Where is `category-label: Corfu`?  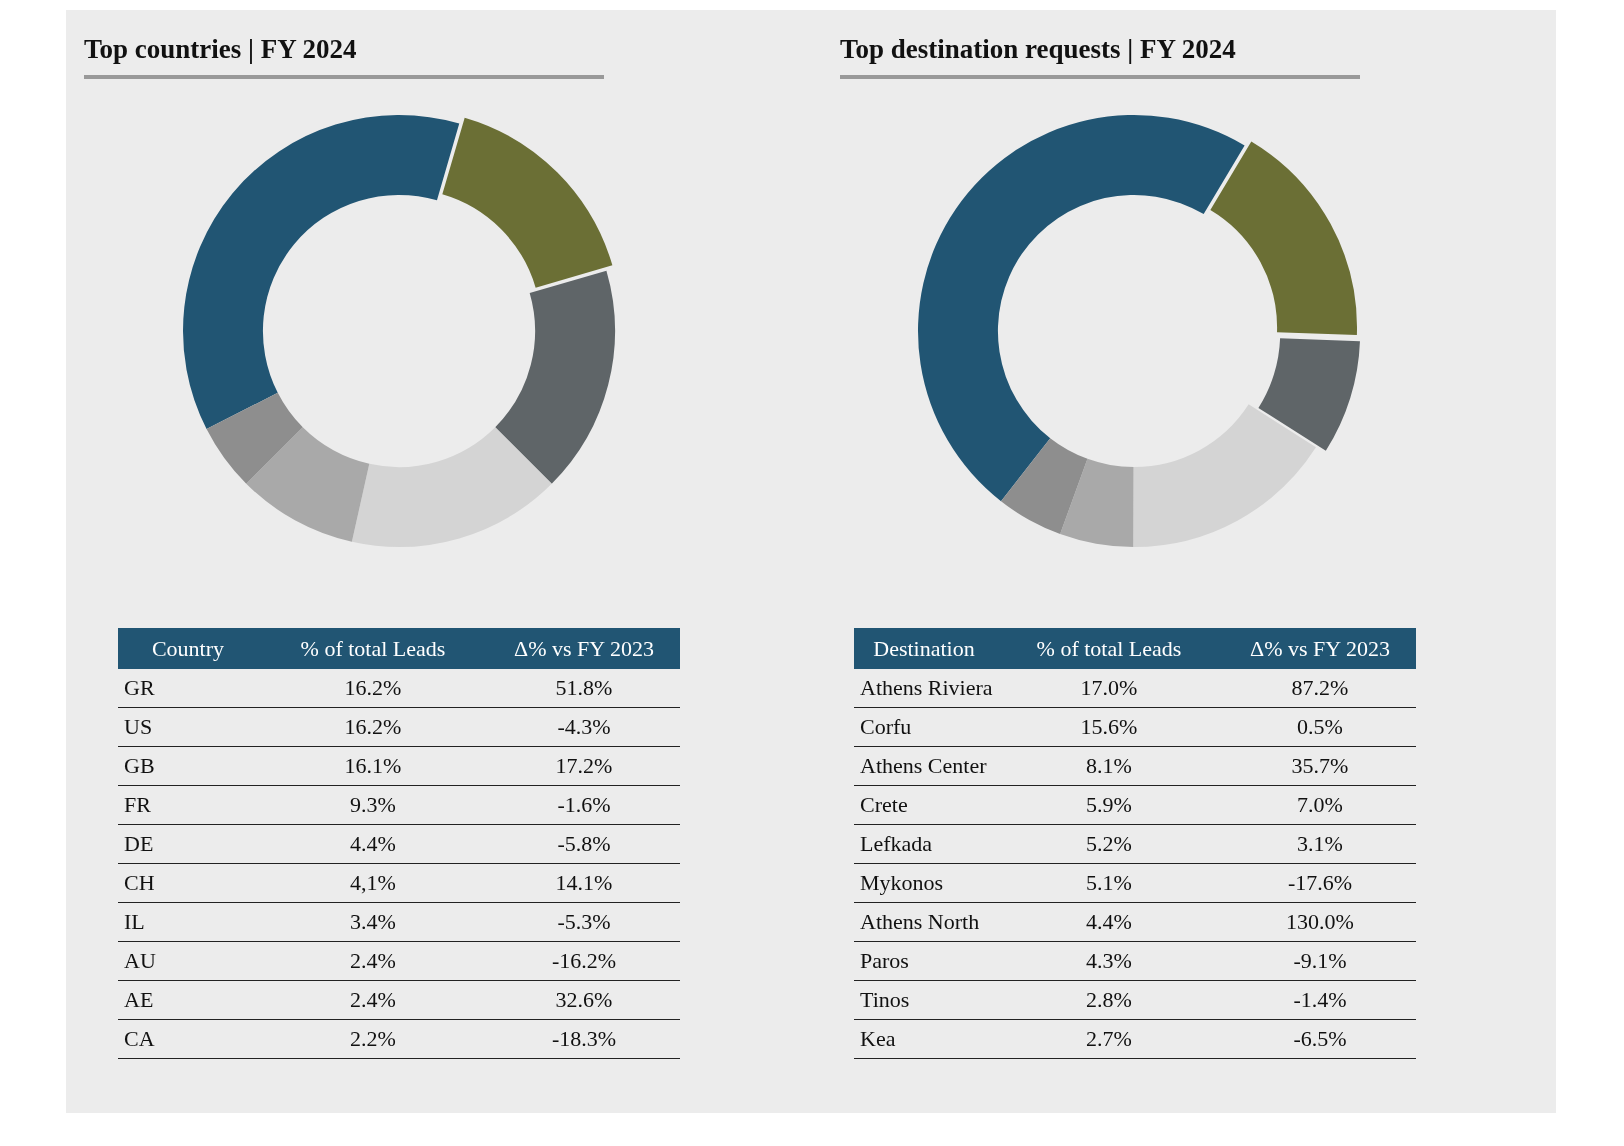 category-label: Corfu is located at coordinates (924, 727).